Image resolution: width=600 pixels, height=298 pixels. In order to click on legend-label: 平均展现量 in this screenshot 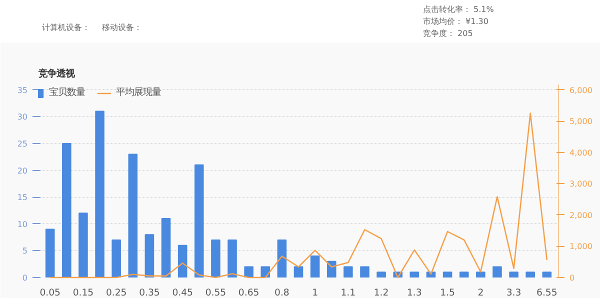, I will do `click(138, 92)`.